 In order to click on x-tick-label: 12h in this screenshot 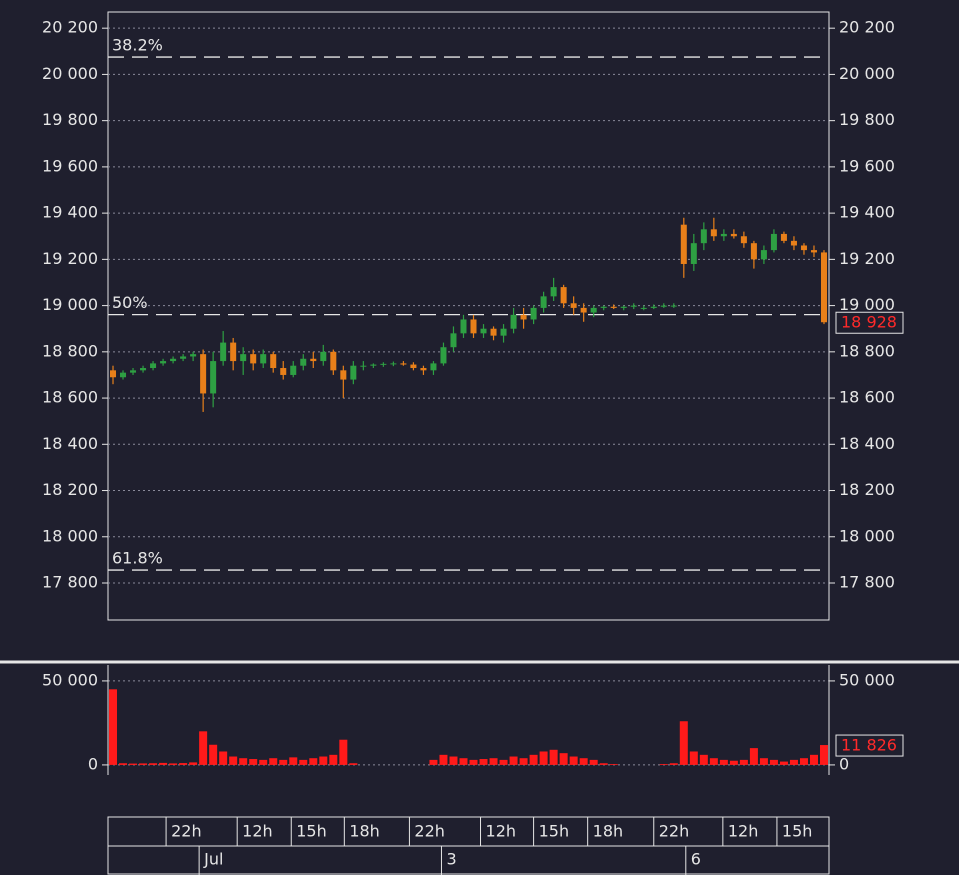, I will do `click(257, 831)`.